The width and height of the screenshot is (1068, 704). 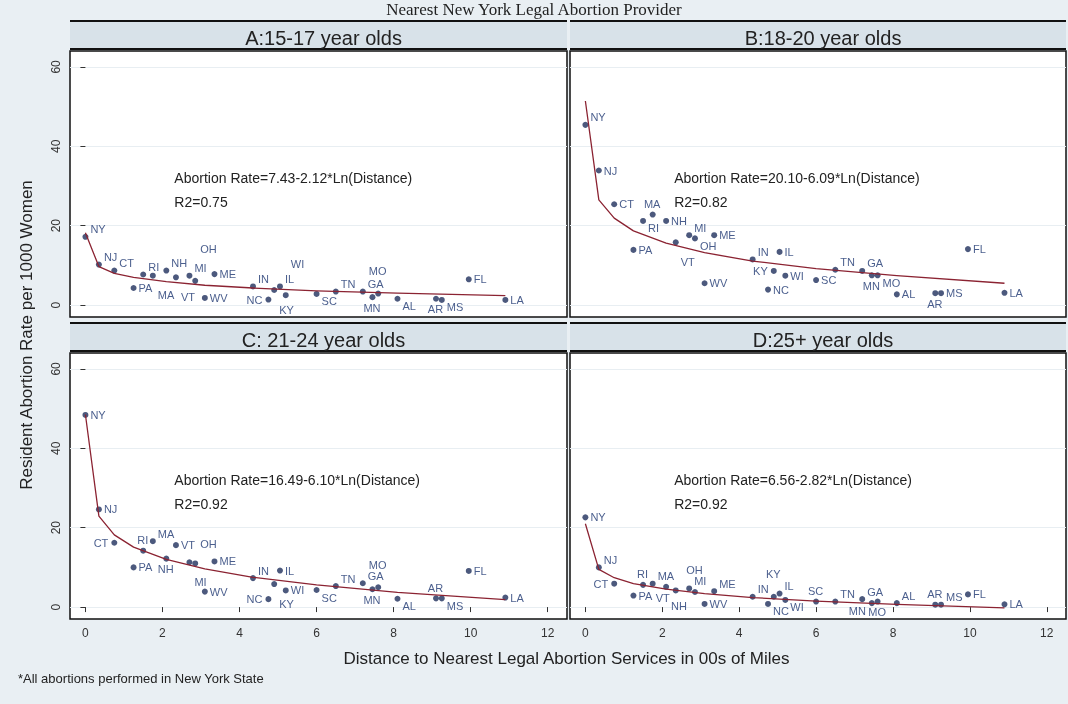 I want to click on data-label: VT, so click(x=688, y=261).